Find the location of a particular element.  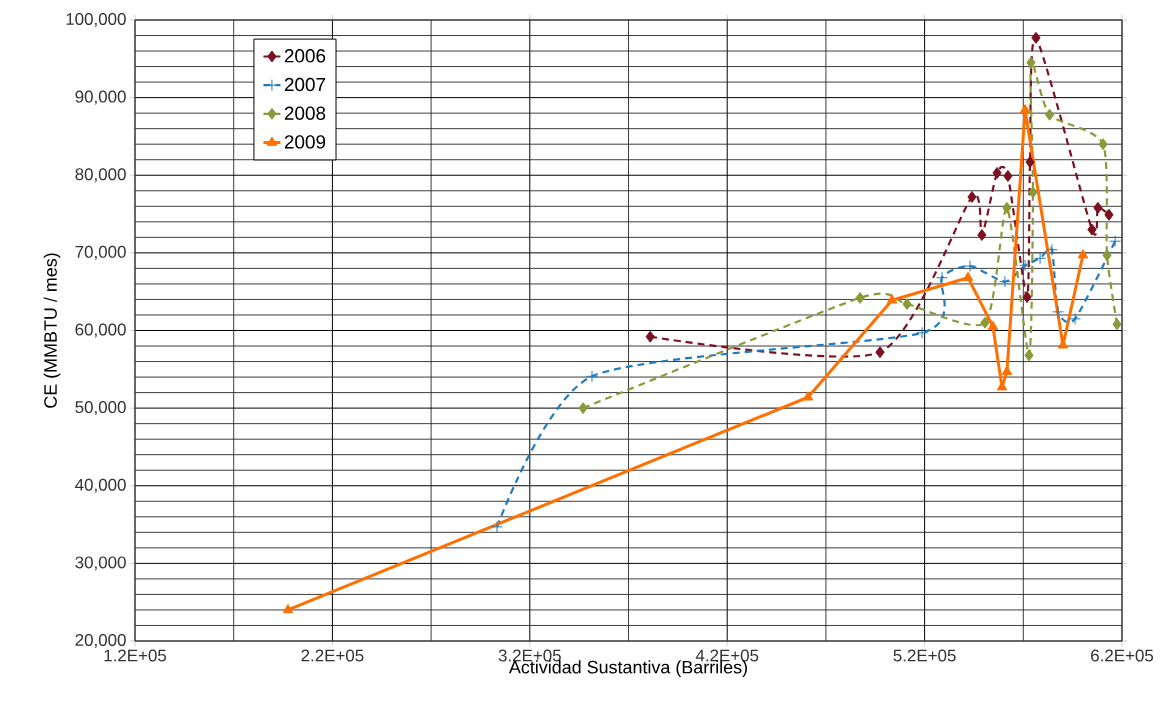

x-axis-title: Actividad Sustantiva (Barriles) is located at coordinates (627, 669).